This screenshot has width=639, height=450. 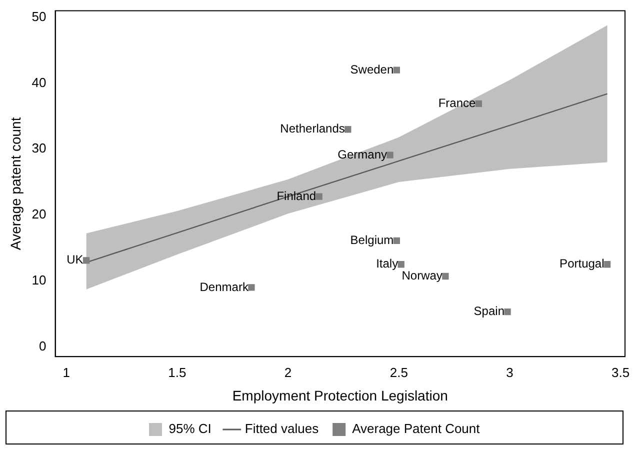 What do you see at coordinates (225, 287) in the screenshot?
I see `annotation: Denmark` at bounding box center [225, 287].